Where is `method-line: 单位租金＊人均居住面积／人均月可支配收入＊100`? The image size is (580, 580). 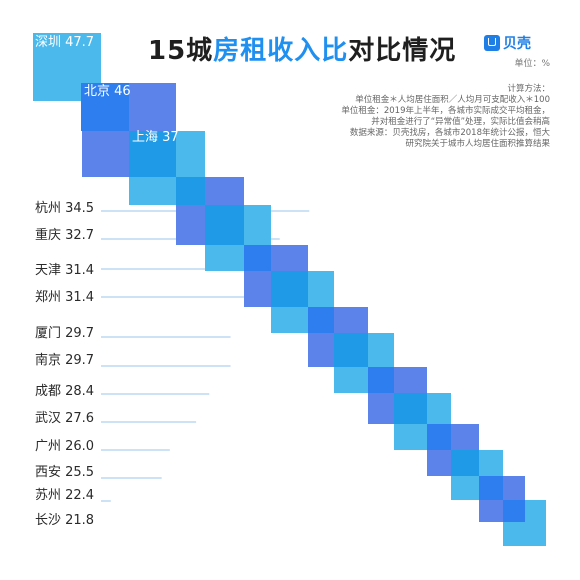 method-line: 单位租金＊人均居住面积／人均月可支配收入＊100 is located at coordinates (452, 100).